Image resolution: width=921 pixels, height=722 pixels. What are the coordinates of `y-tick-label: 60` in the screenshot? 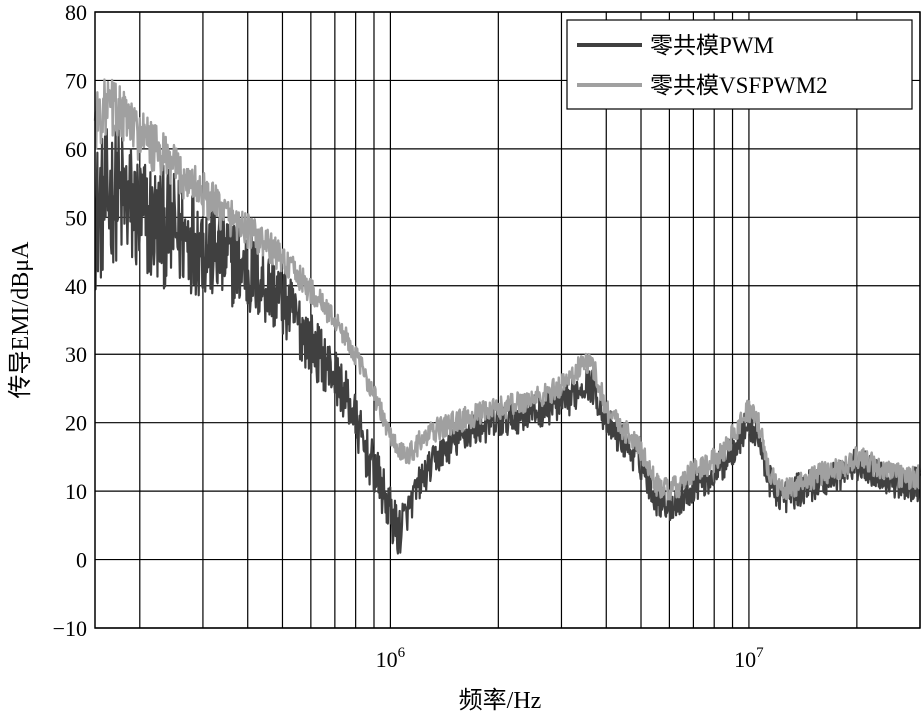 It's located at (76, 149).